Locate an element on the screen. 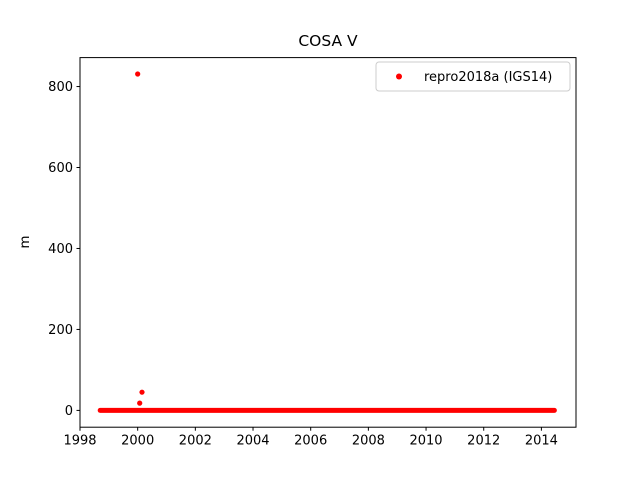  legend-box is located at coordinates (473, 76).